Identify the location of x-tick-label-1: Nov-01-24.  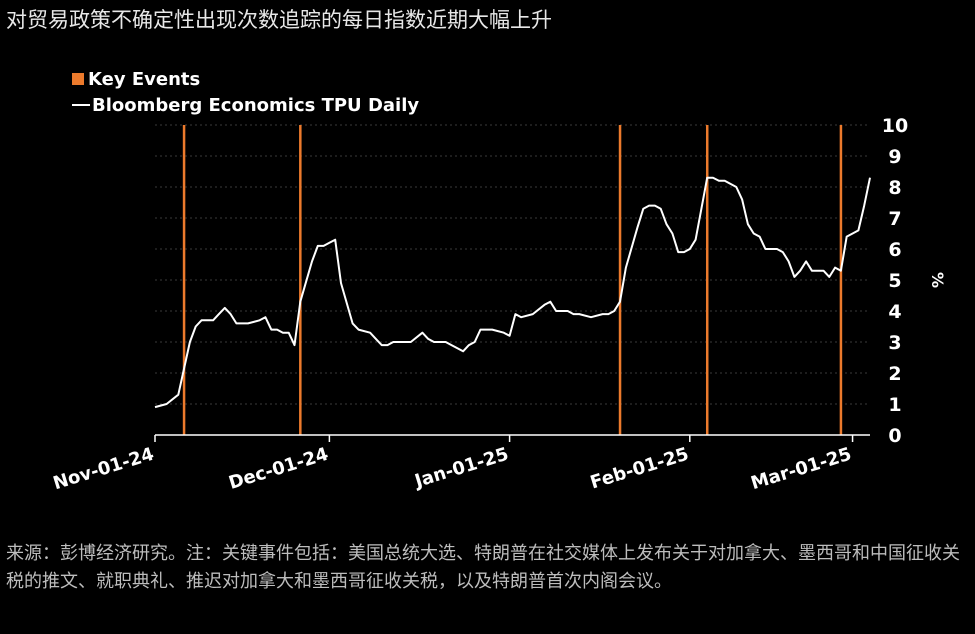
(104, 469).